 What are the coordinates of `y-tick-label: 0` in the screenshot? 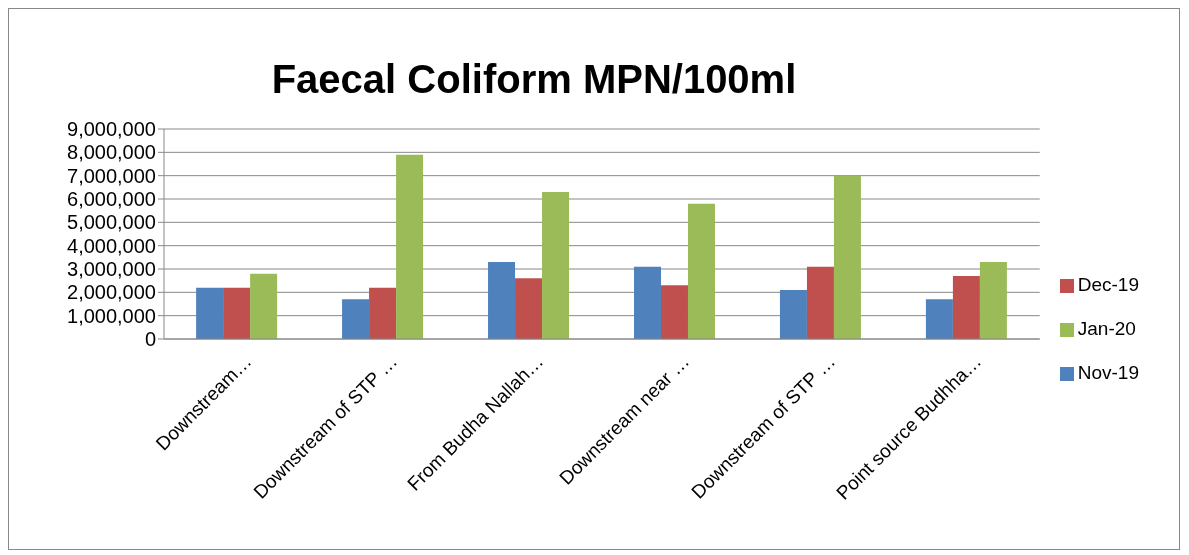 It's located at (150, 339).